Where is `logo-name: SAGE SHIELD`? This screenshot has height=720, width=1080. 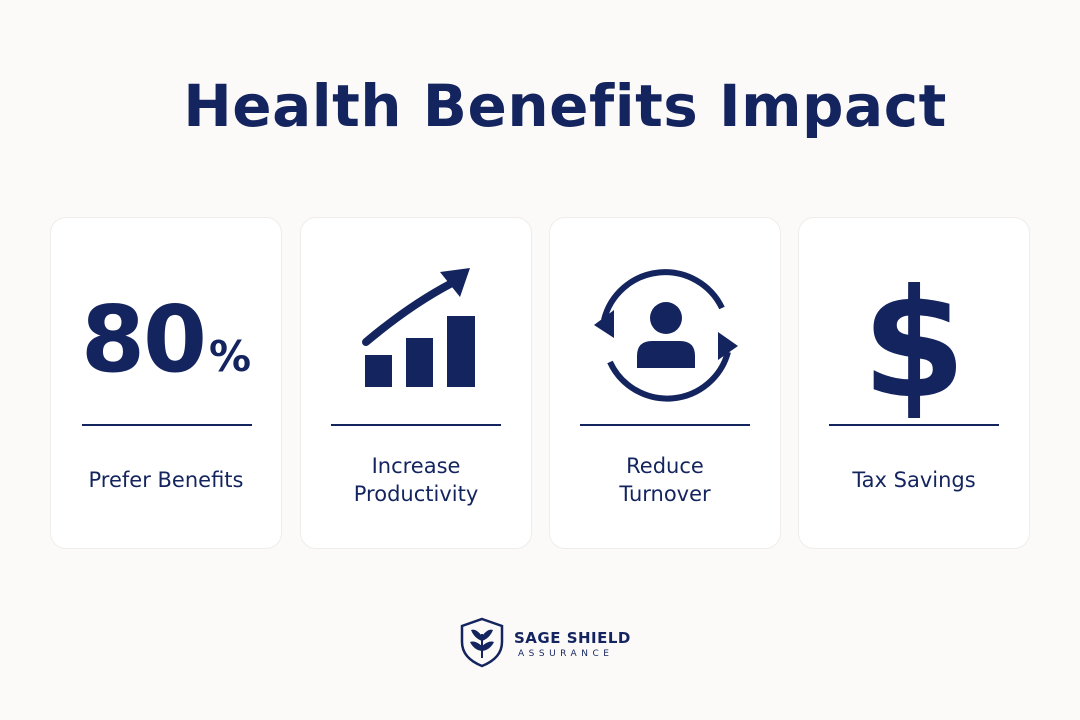
logo-name: SAGE SHIELD is located at coordinates (572, 638).